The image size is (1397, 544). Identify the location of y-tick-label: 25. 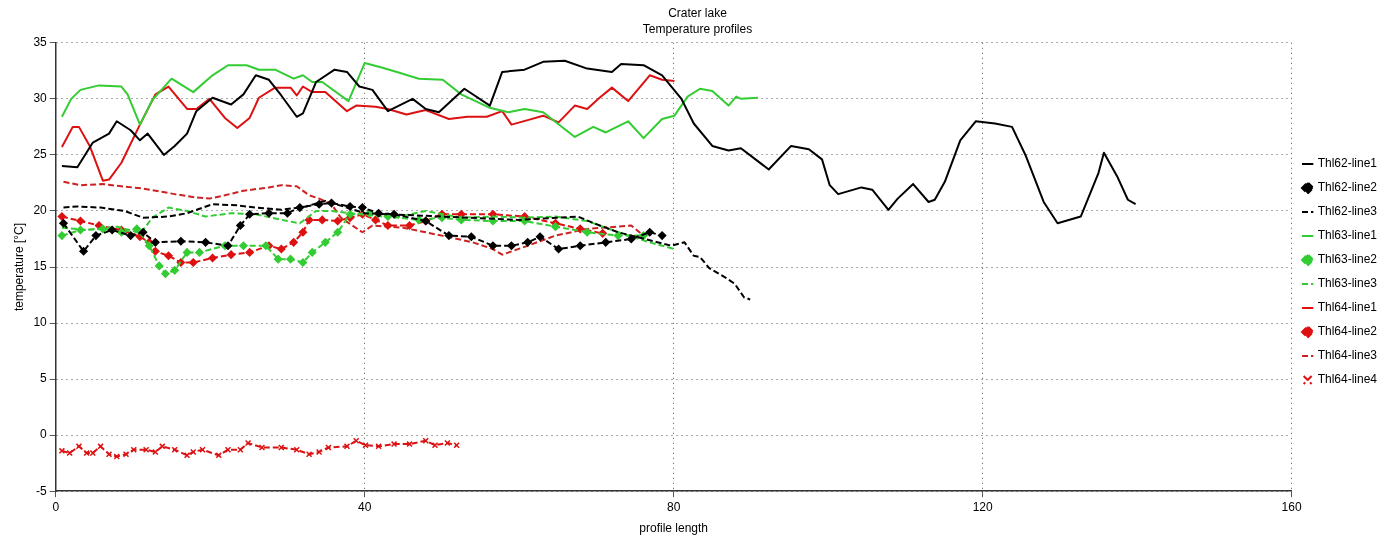
(40, 154).